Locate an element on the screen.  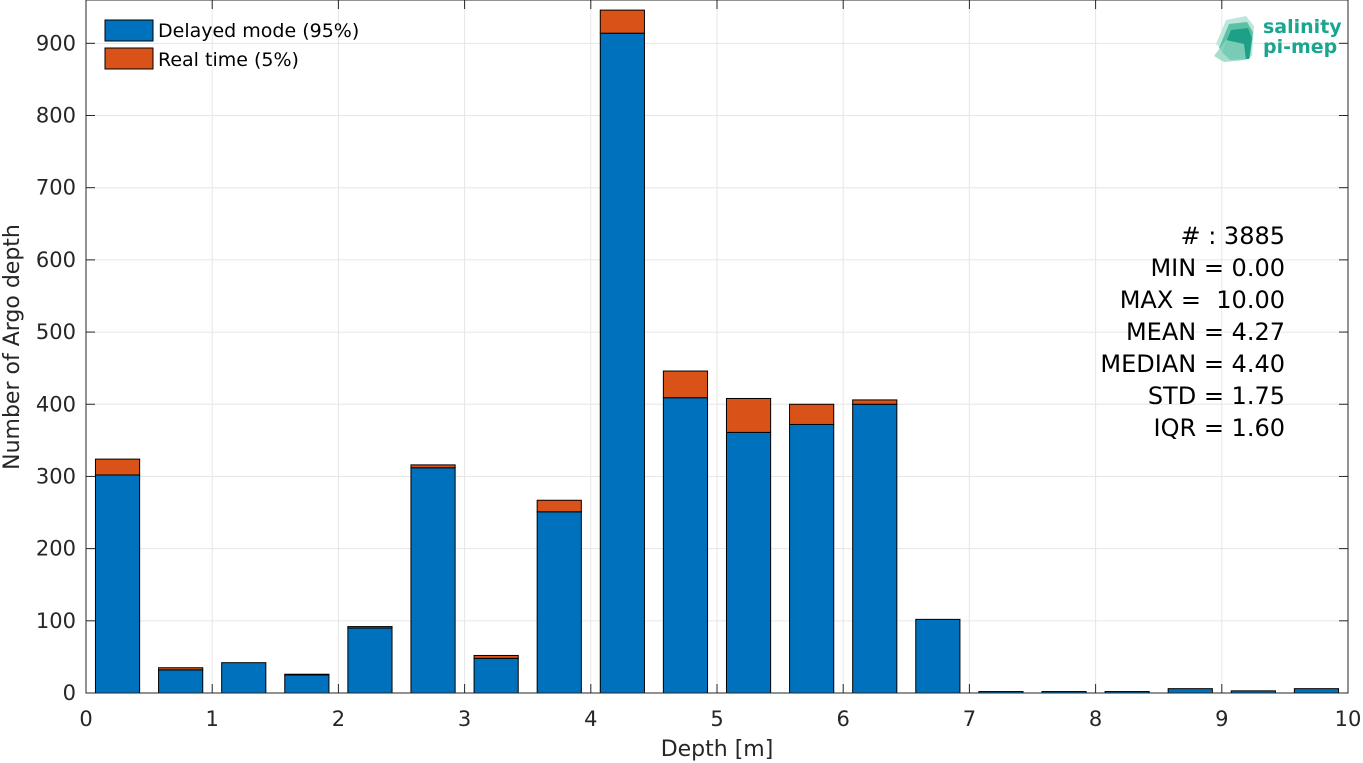
y-tick-label: 700 is located at coordinates (56, 188).